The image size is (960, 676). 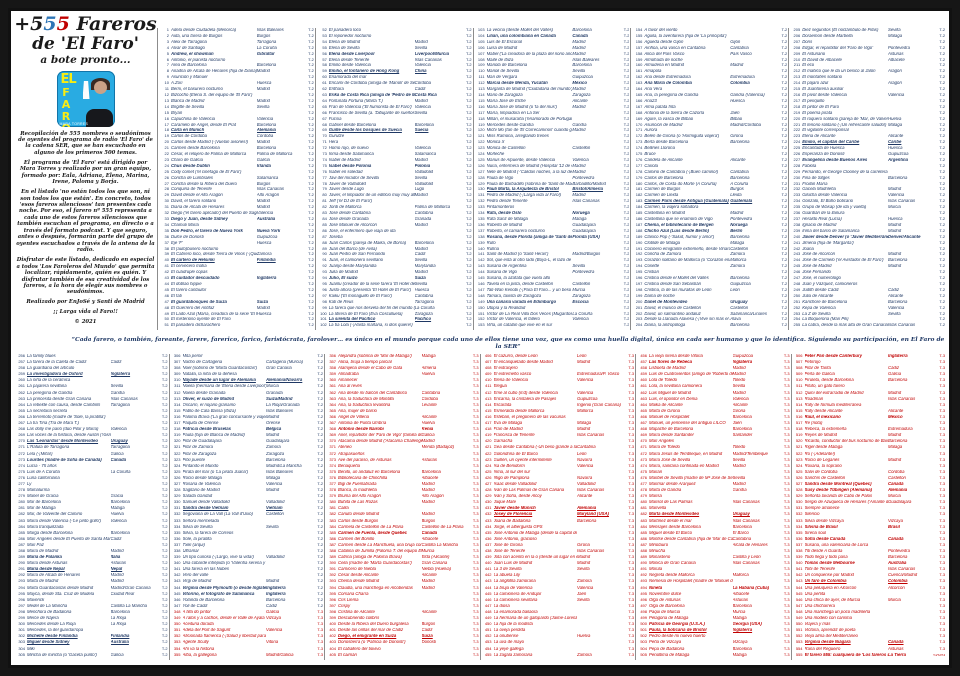 I want to click on list-item: 300 Mercedes desde La Rioja La Rioja T-2, so click(x=91, y=625).